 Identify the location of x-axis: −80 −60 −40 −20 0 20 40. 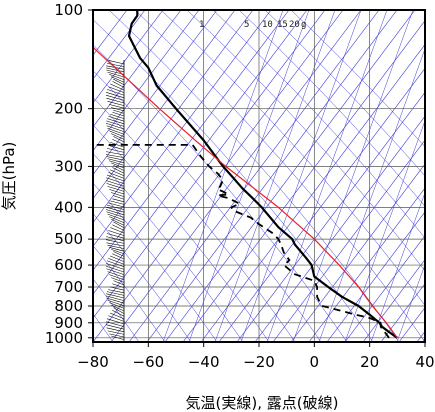
(256, 356).